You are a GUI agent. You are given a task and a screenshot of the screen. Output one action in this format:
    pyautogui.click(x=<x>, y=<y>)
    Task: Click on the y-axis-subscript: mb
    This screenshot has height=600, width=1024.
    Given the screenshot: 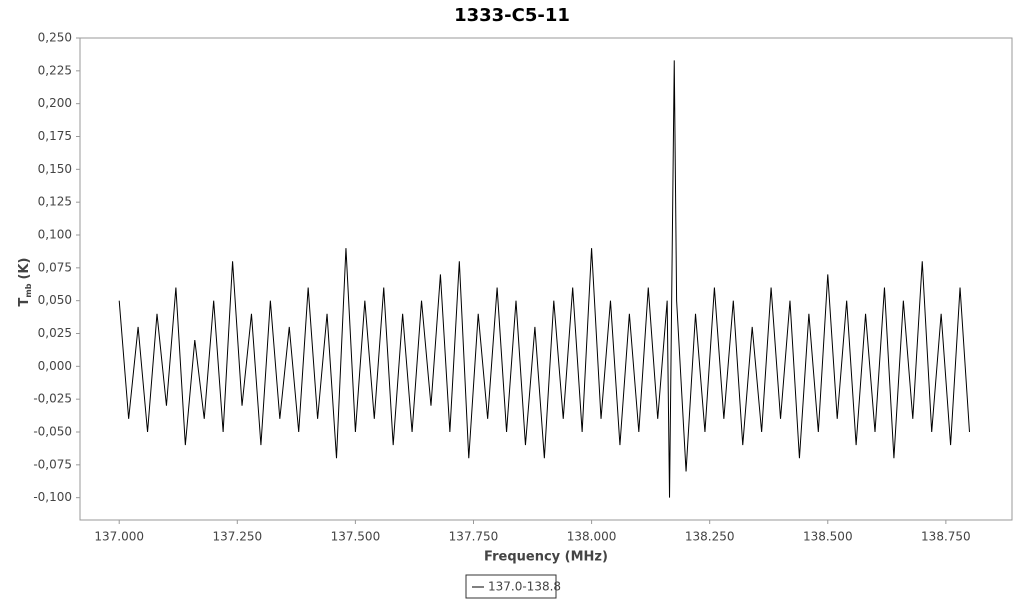 What is the action you would take?
    pyautogui.click(x=28, y=290)
    